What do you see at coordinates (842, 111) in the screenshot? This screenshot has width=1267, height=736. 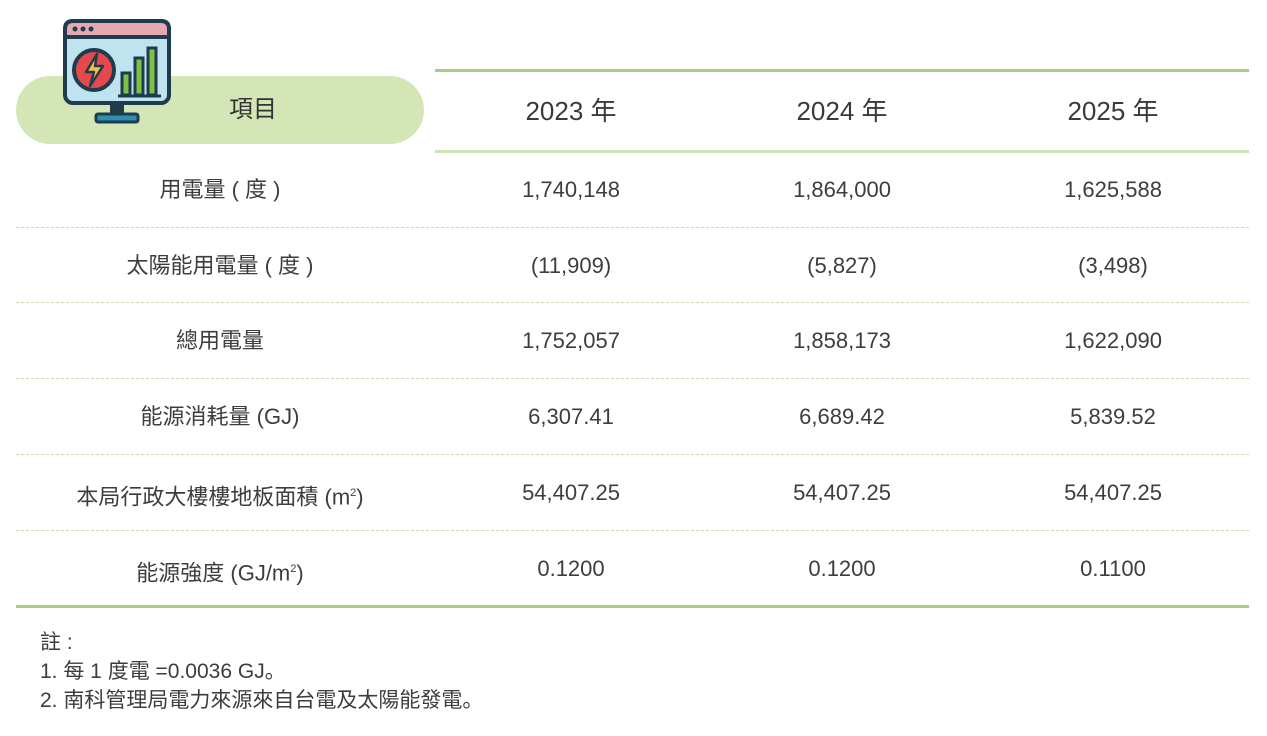 I see `year-header-2024: 2024 年` at bounding box center [842, 111].